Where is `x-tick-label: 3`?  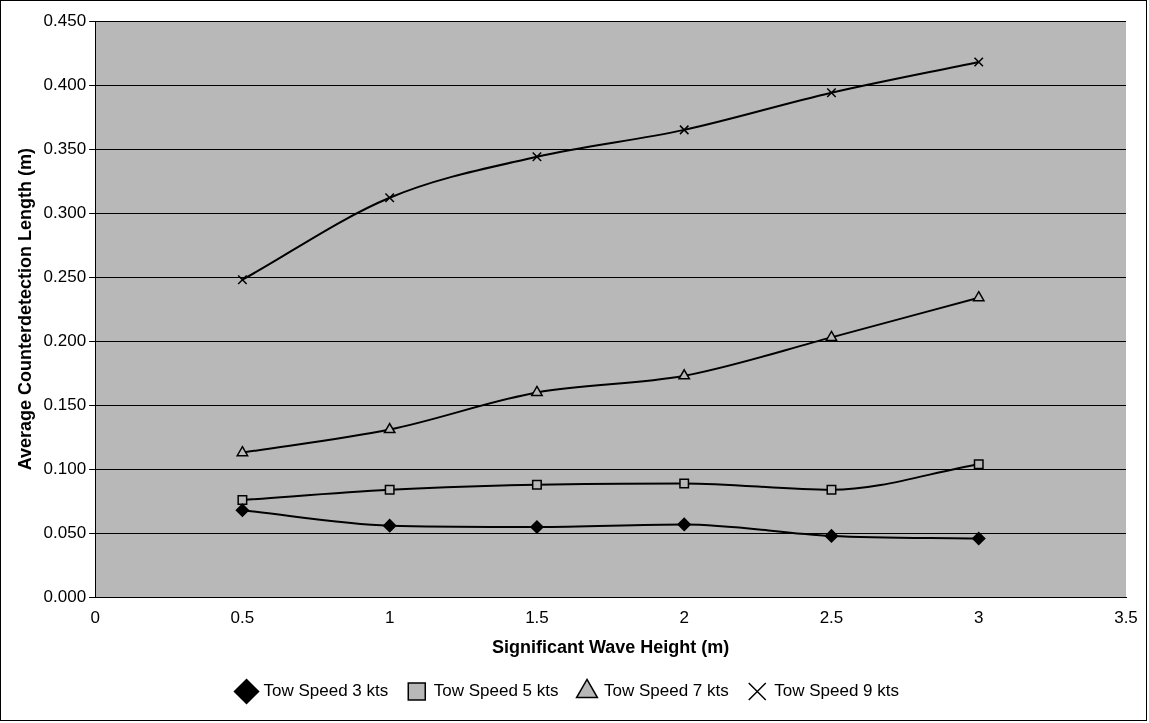 x-tick-label: 3 is located at coordinates (979, 617).